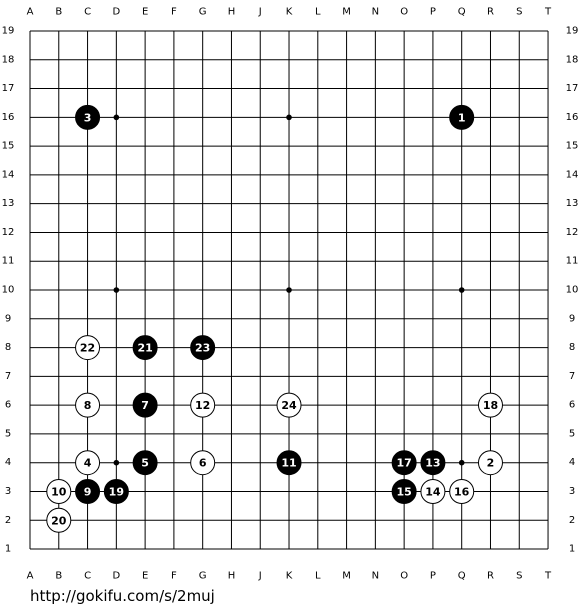  Describe the element at coordinates (572, 549) in the screenshot. I see `row-label: 1` at that location.